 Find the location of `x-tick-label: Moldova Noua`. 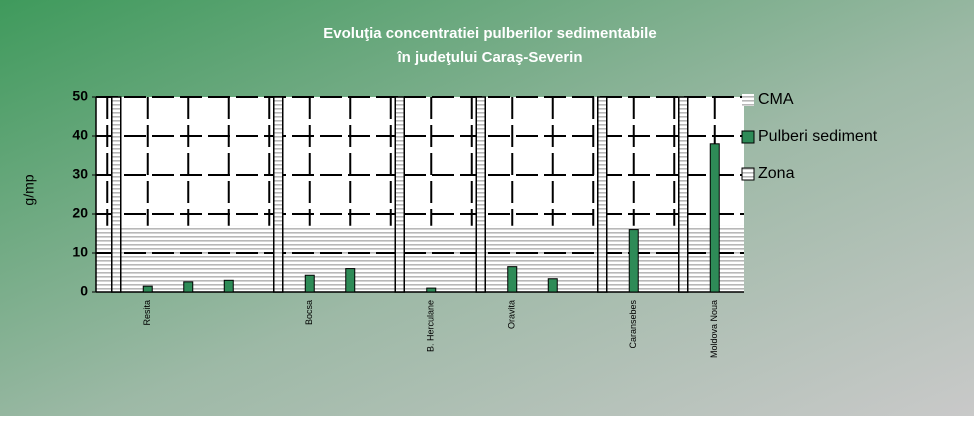

x-tick-label: Moldova Noua is located at coordinates (714, 329).